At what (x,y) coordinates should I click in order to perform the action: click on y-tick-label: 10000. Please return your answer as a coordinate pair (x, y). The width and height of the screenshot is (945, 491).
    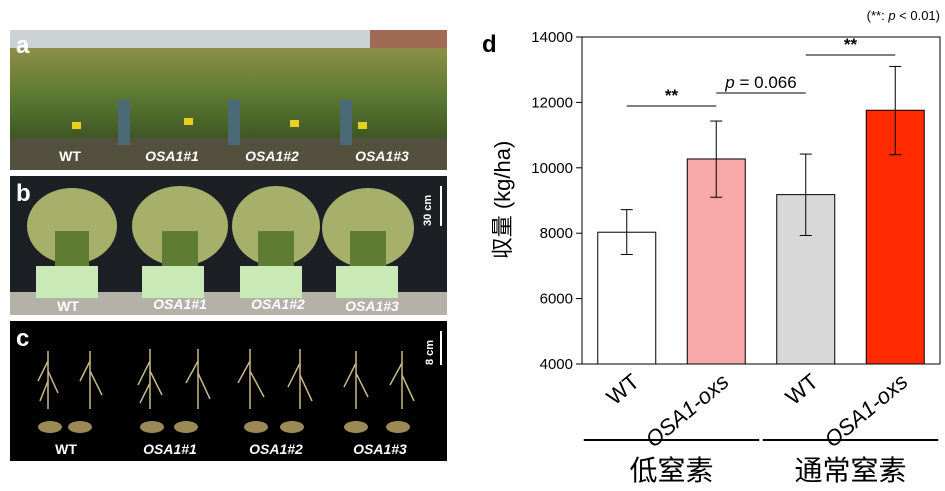
    Looking at the image, I should click on (552, 168).